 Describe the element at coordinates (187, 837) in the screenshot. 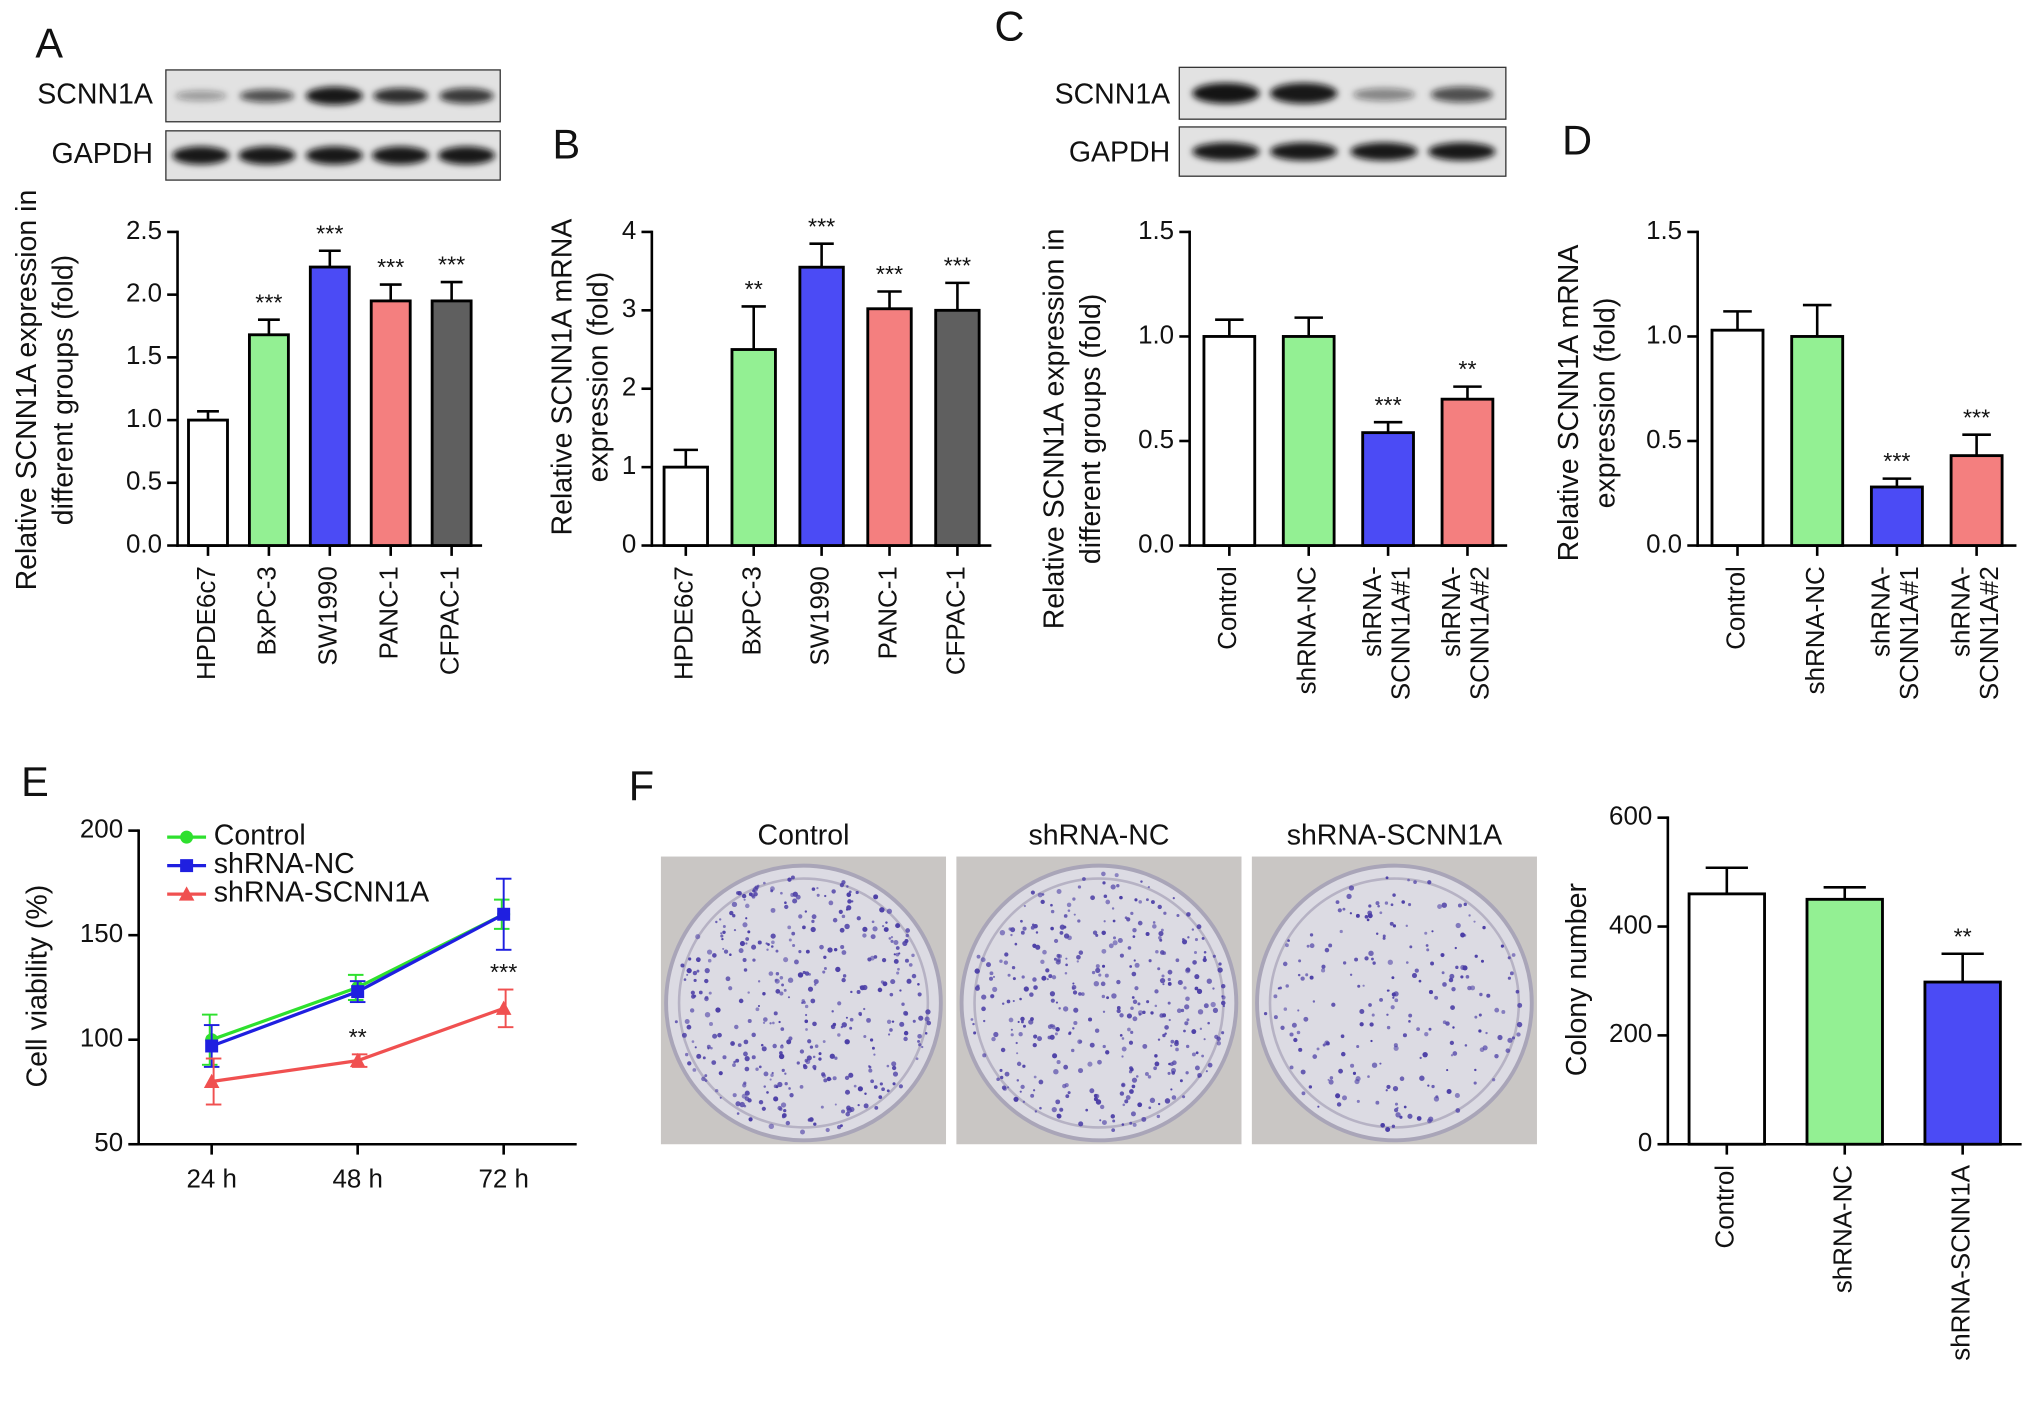

I see `legend-marker` at that location.